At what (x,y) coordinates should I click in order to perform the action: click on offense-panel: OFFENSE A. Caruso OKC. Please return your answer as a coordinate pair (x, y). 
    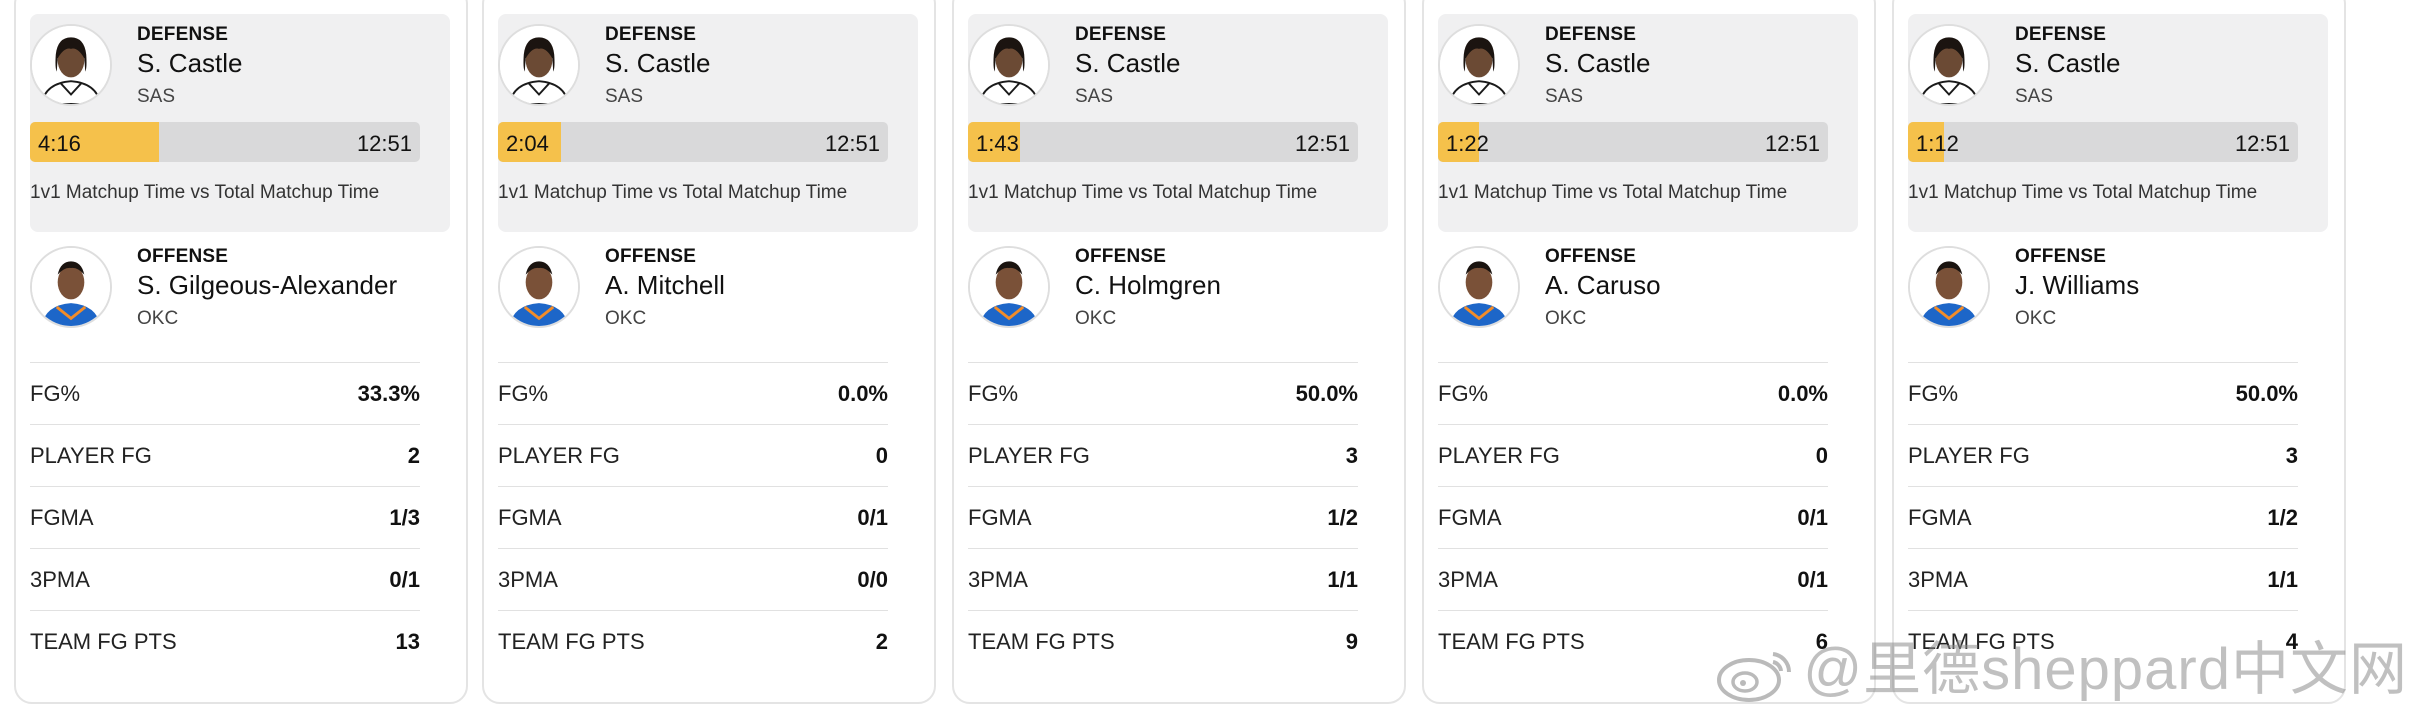
    Looking at the image, I should click on (1648, 296).